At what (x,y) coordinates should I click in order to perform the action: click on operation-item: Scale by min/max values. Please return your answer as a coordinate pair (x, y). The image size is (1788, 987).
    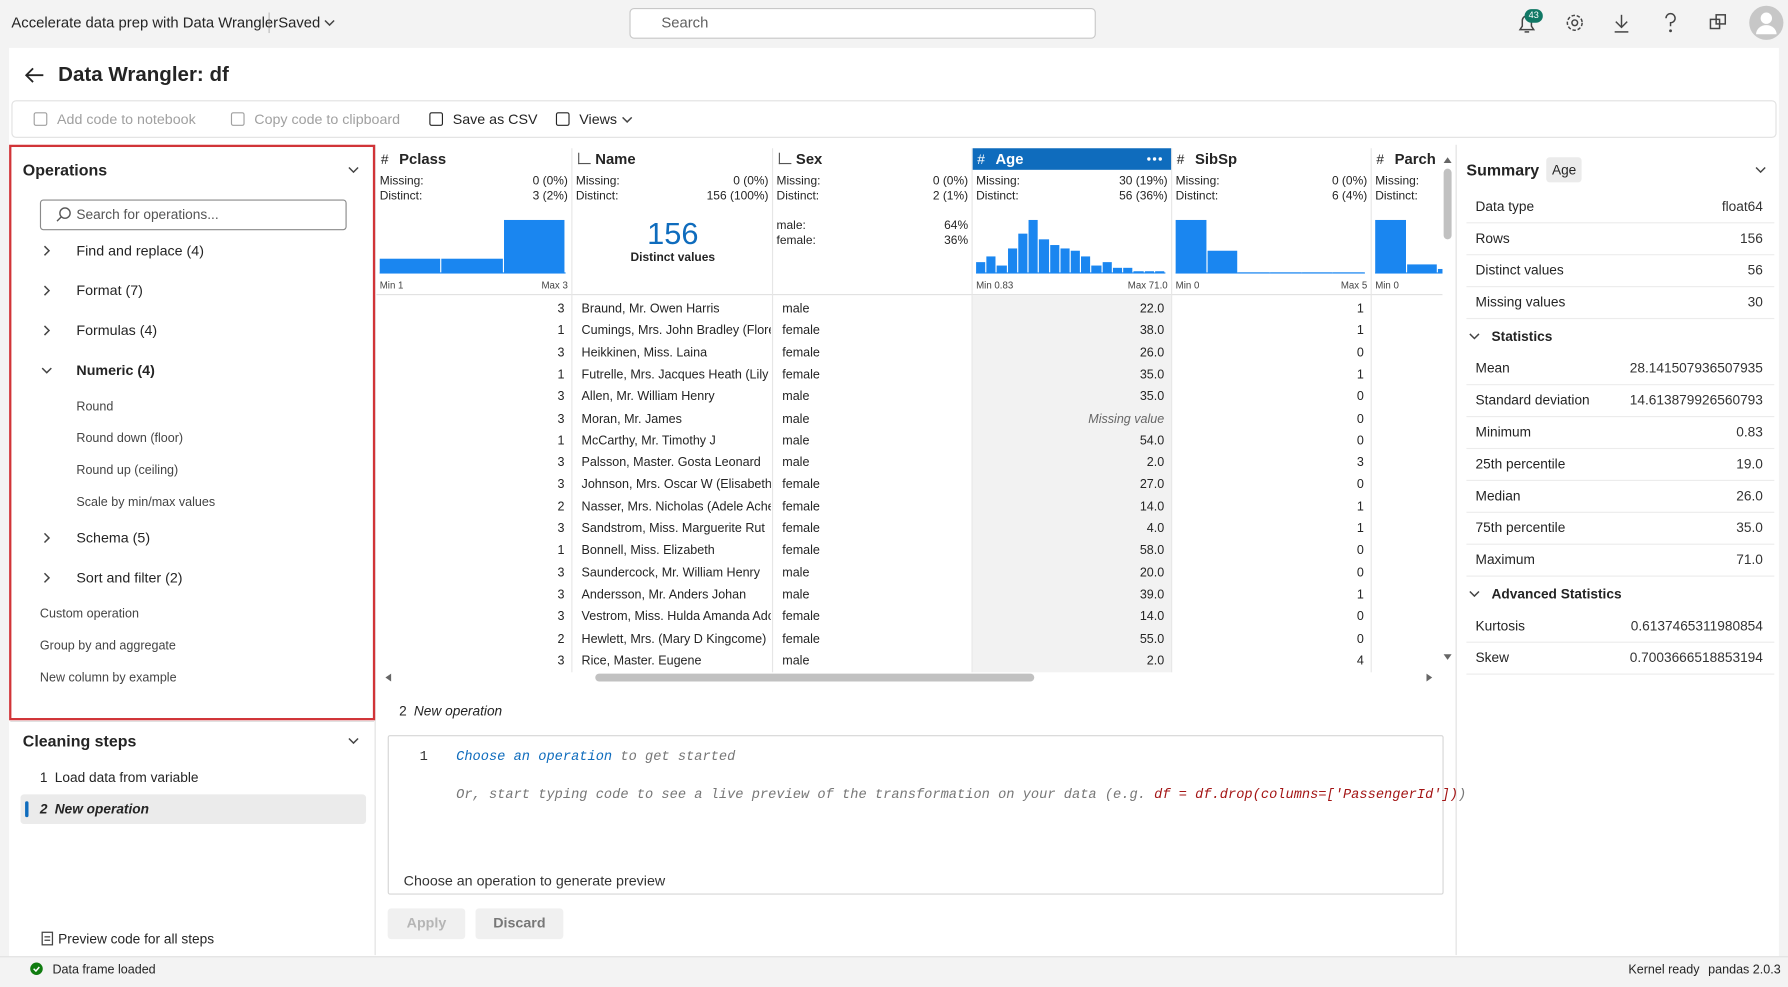
    Looking at the image, I should click on (146, 502).